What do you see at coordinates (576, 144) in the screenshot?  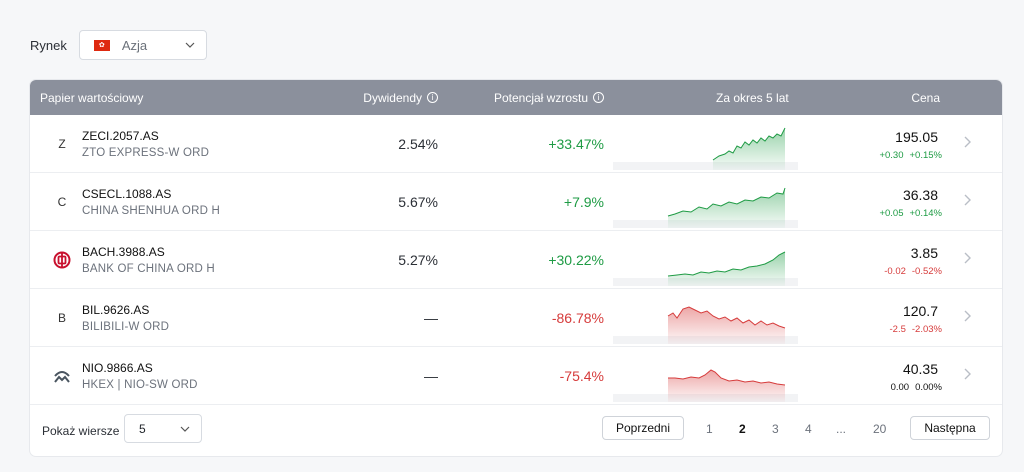 I see `potential-value: +33.47%` at bounding box center [576, 144].